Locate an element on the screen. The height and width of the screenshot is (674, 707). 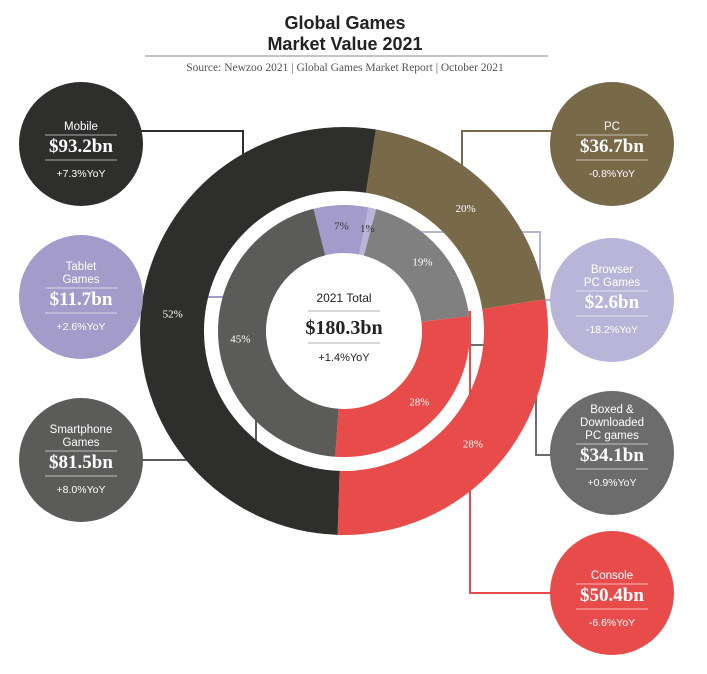
bubble-mobile-name-line: Mobile is located at coordinates (81, 127).